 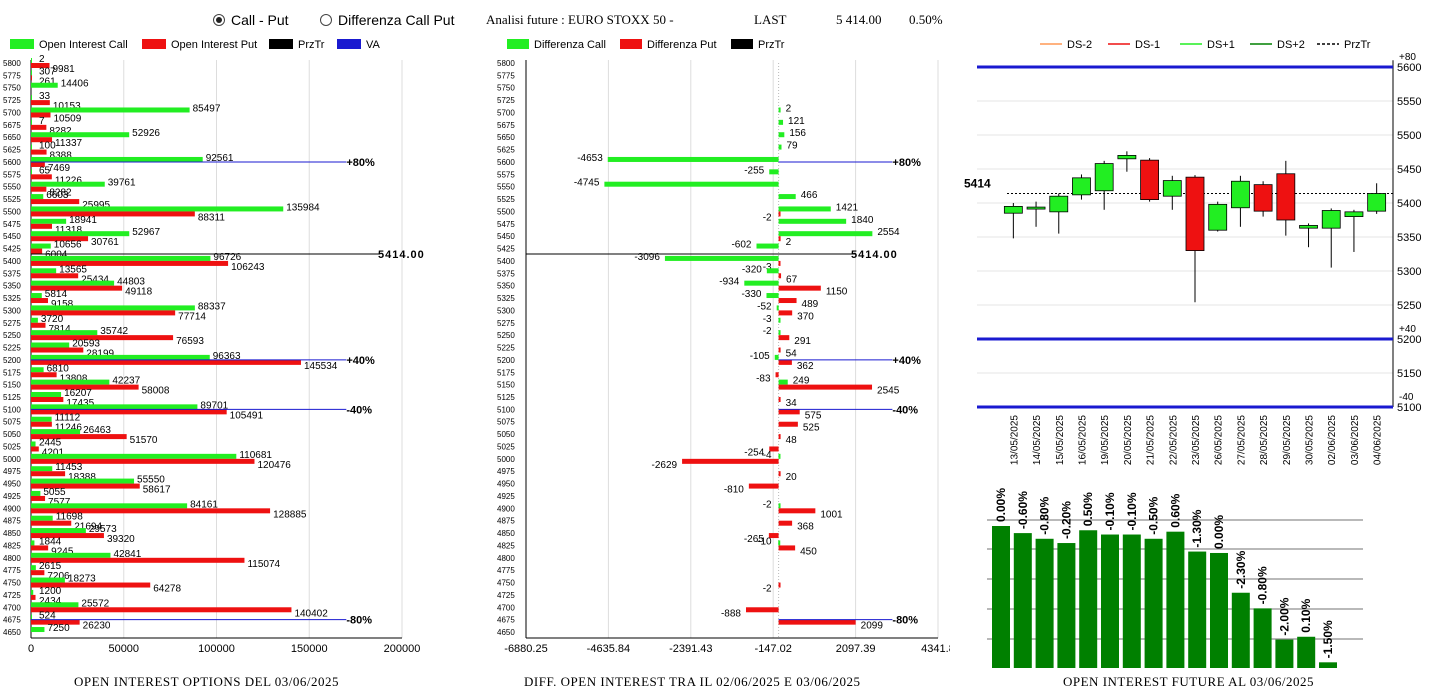 I want to click on chart1-put-label: 26230, so click(x=97, y=626).